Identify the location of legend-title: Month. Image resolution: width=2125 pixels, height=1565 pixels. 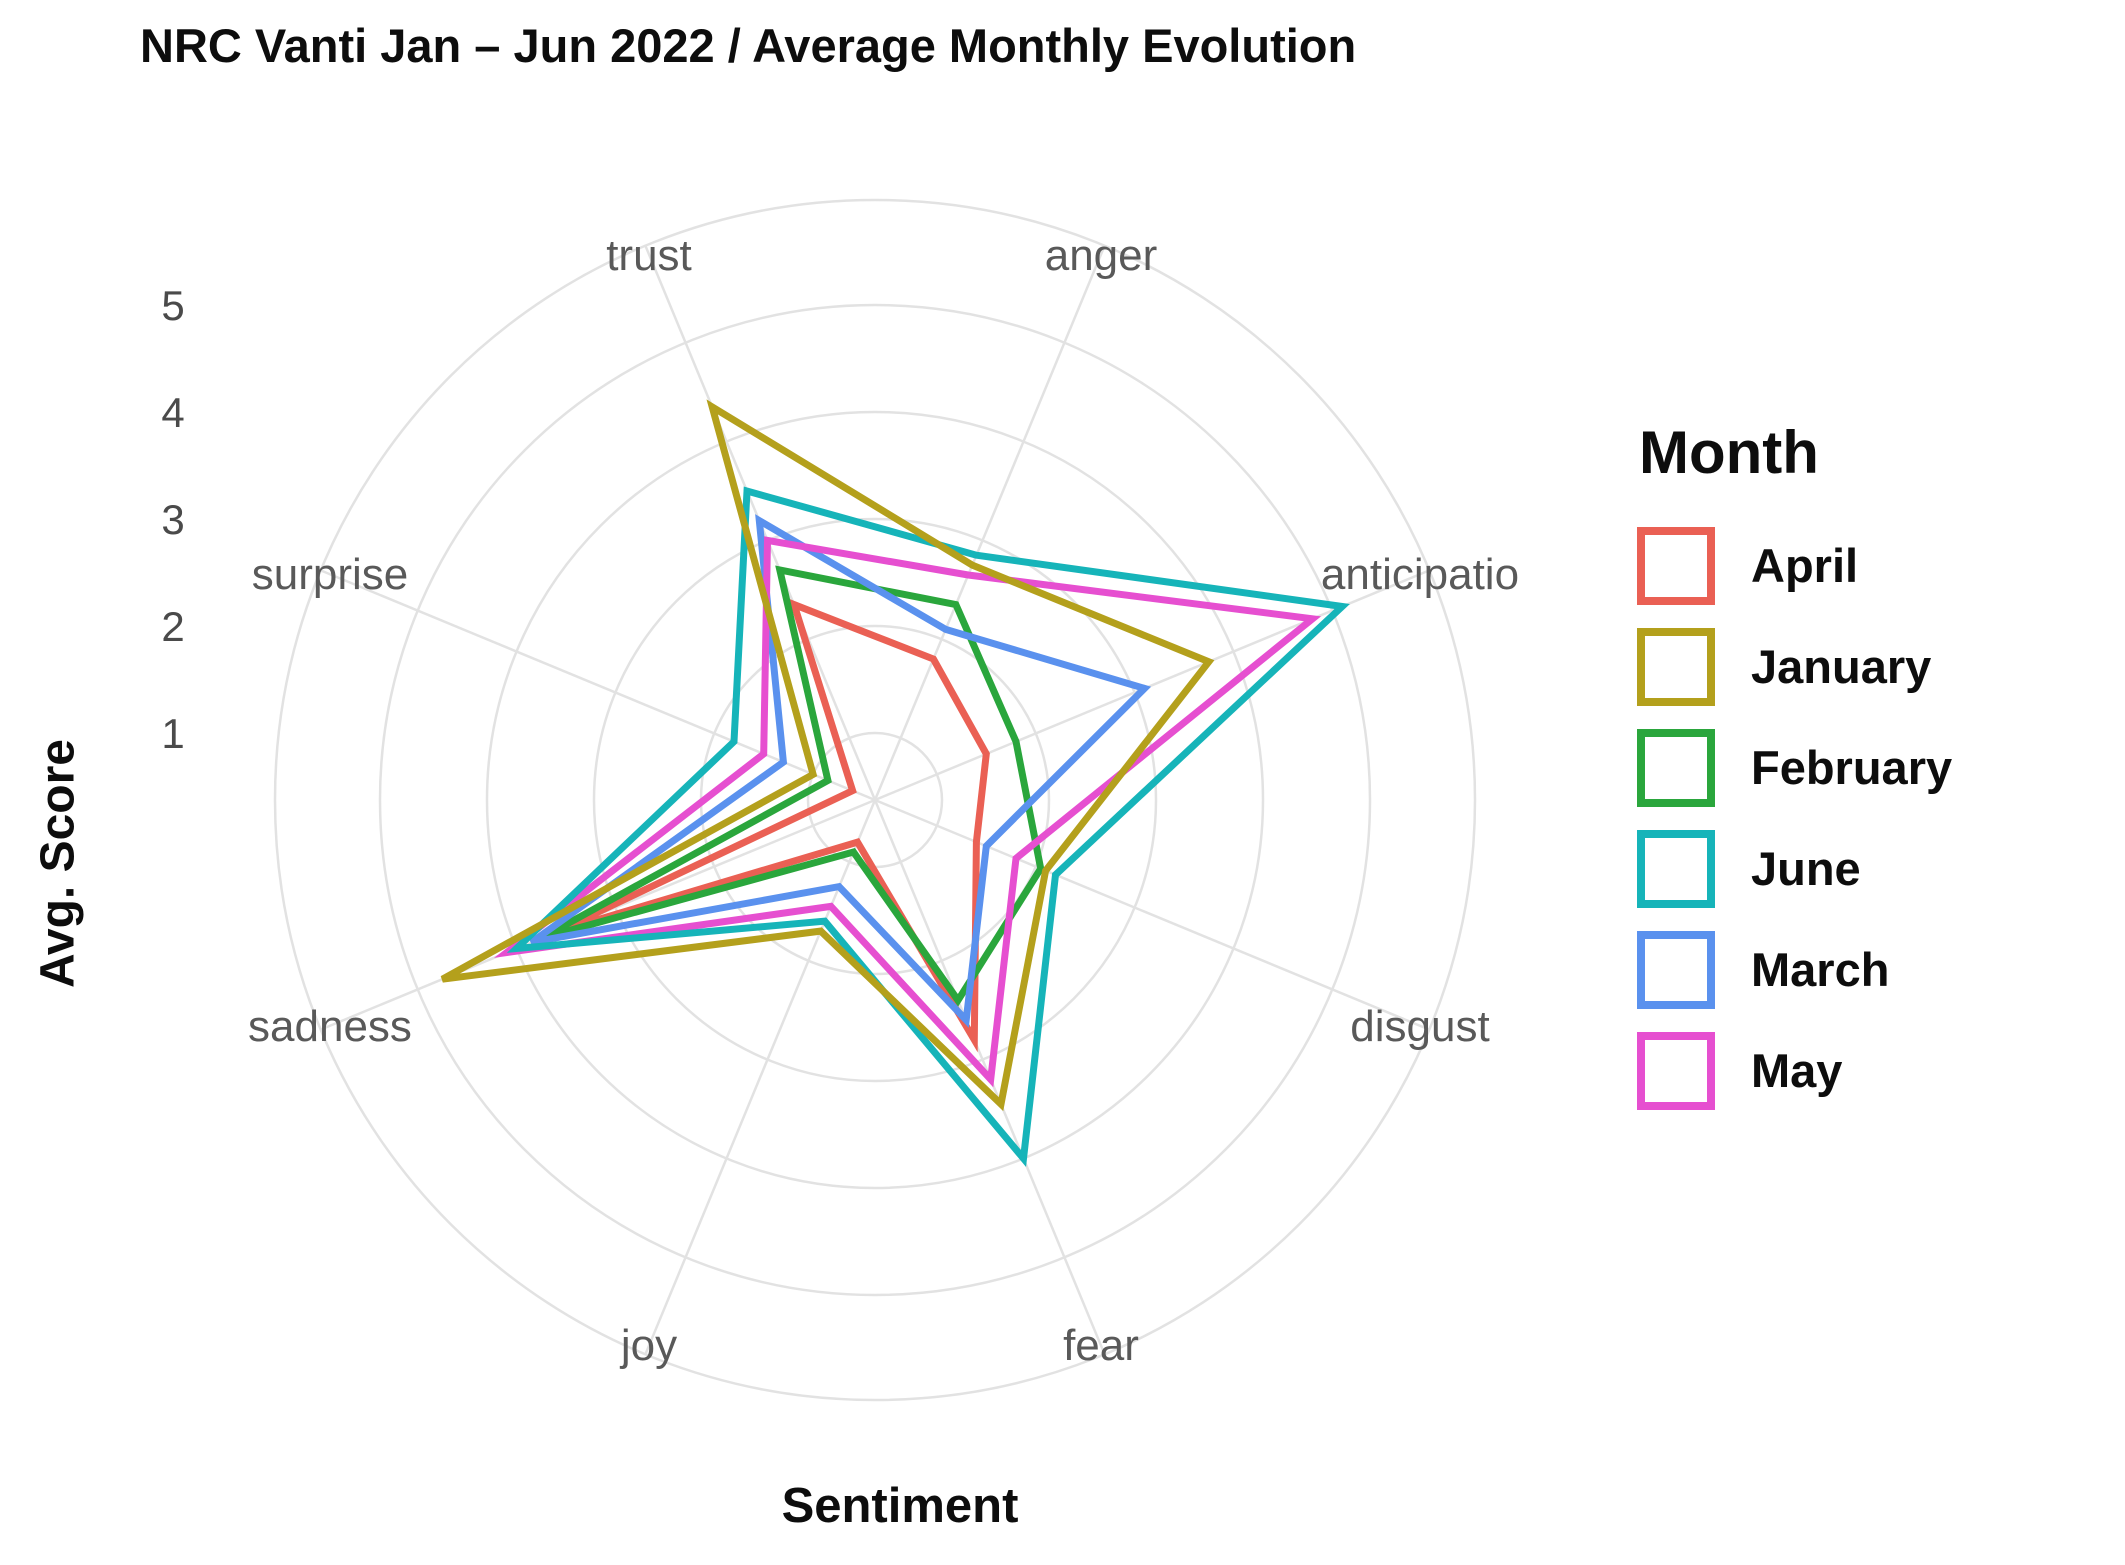
(1729, 452).